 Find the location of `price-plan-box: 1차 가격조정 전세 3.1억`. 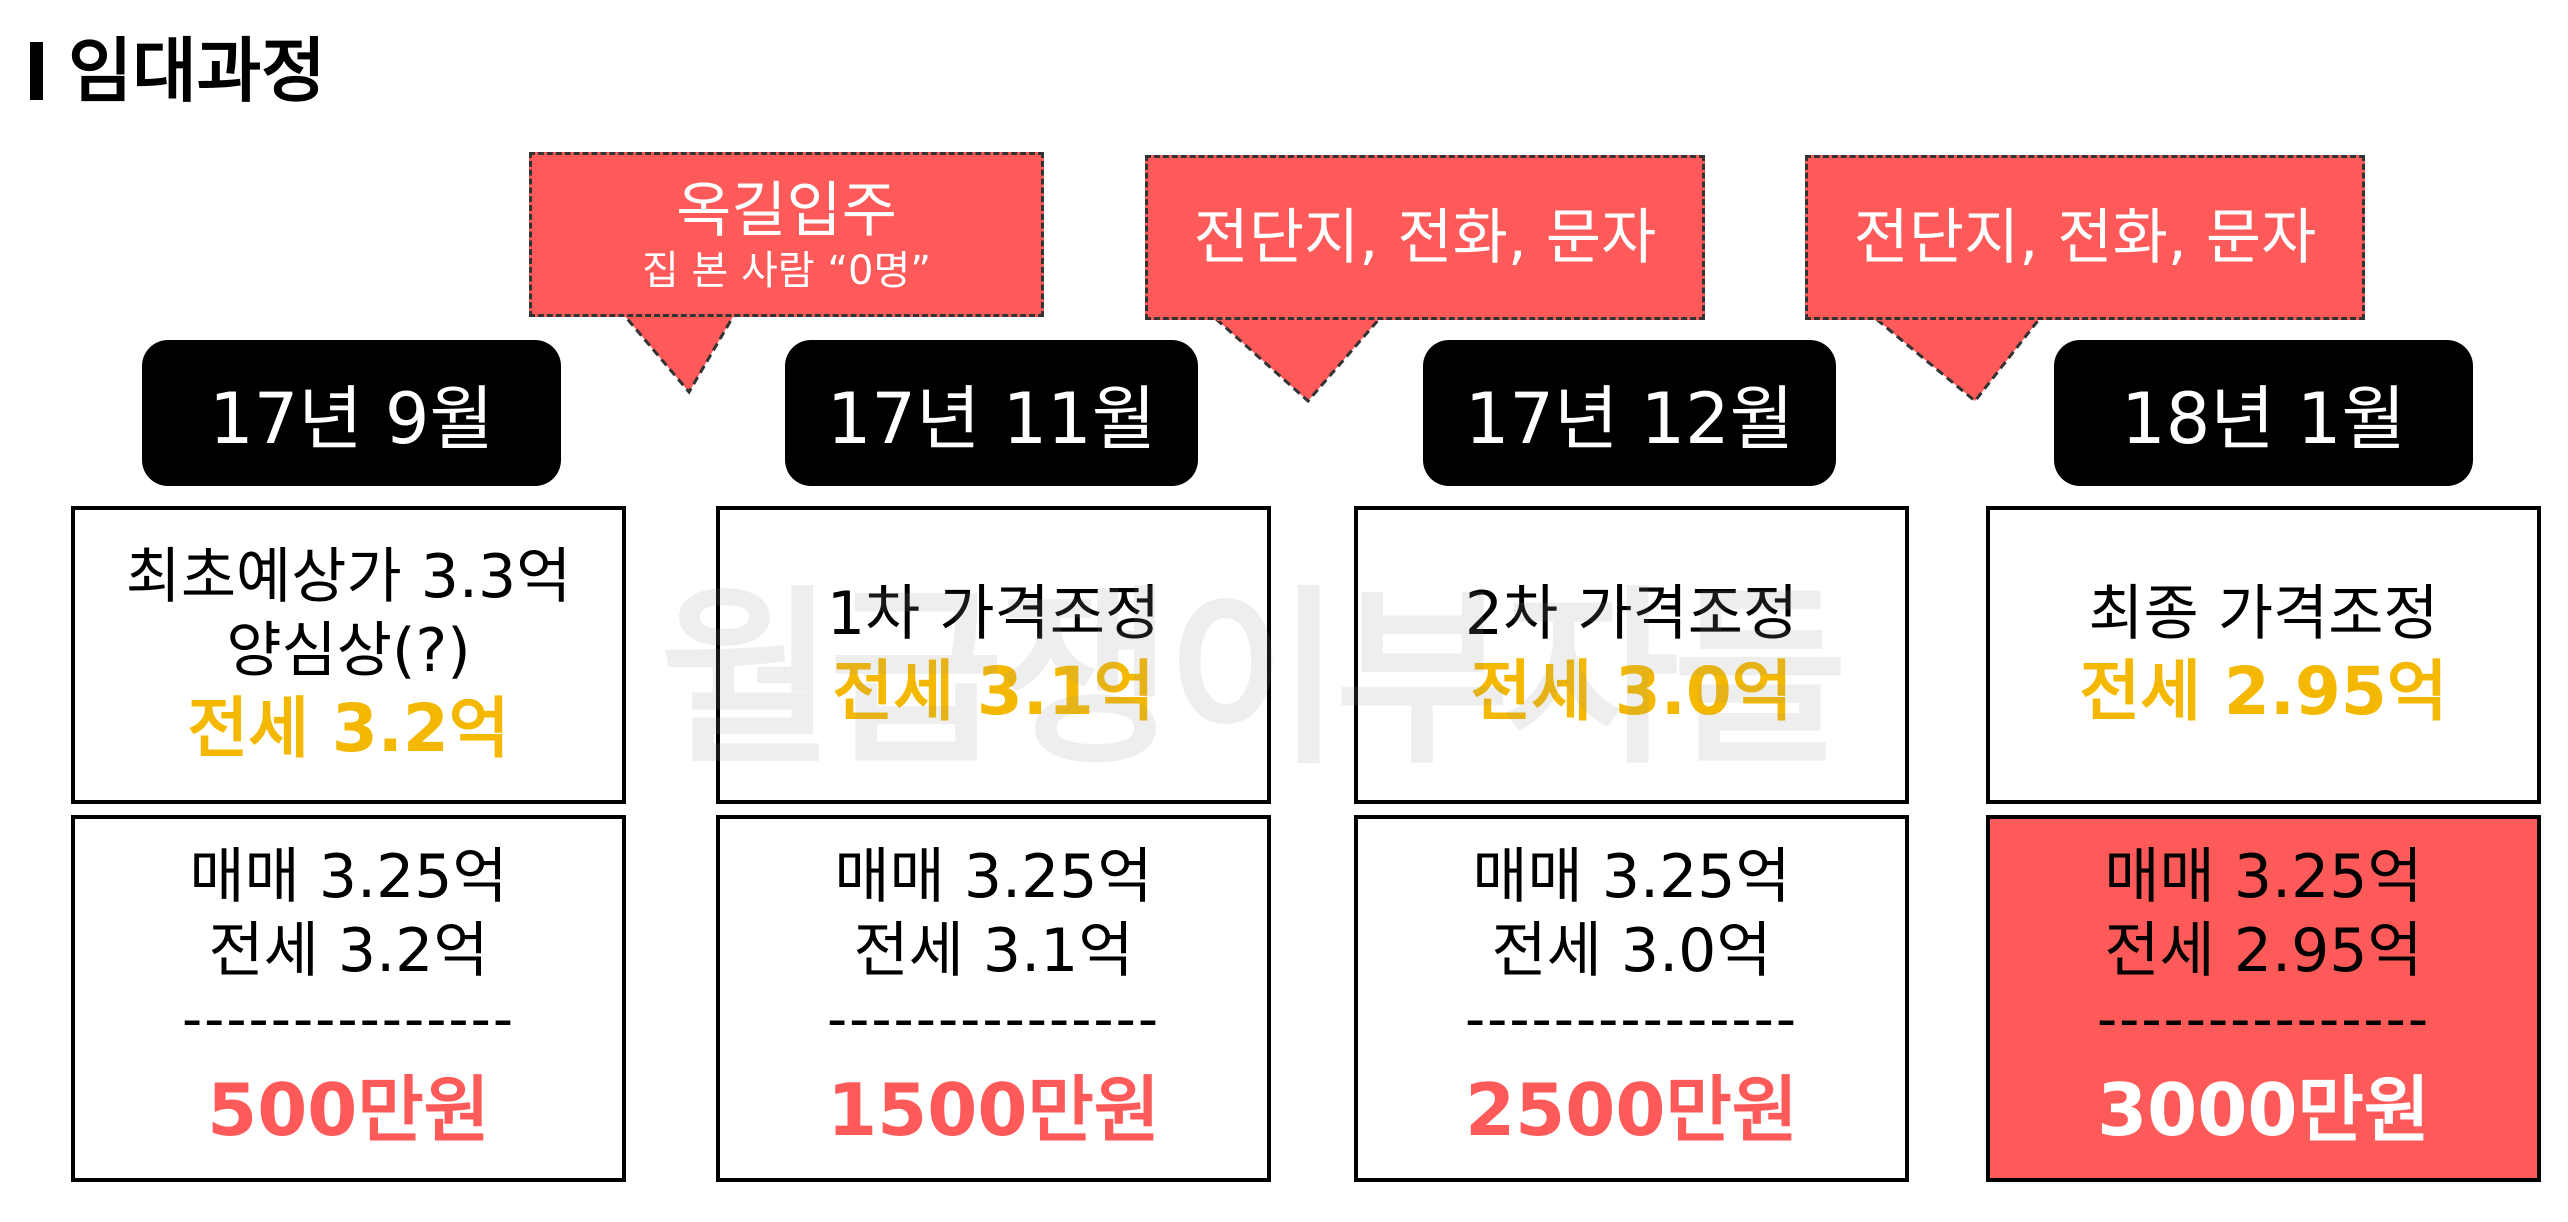

price-plan-box: 1차 가격조정 전세 3.1억 is located at coordinates (993, 655).